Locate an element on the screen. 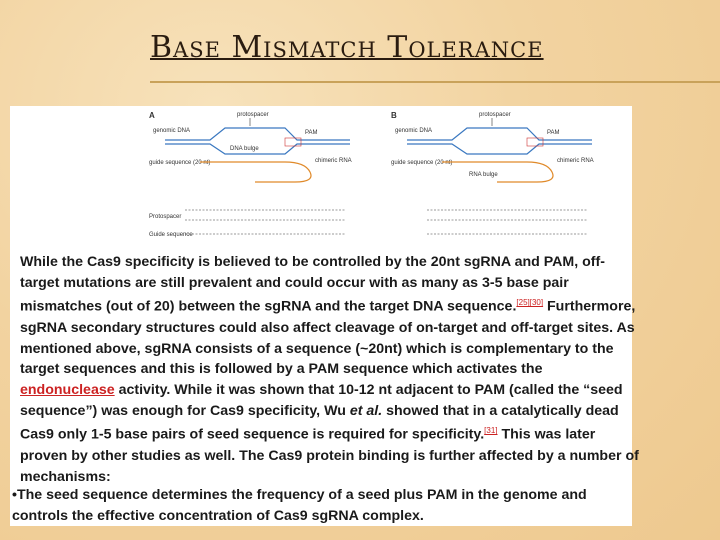 This screenshot has width=720, height=540. italic-text: et al. is located at coordinates (366, 410).